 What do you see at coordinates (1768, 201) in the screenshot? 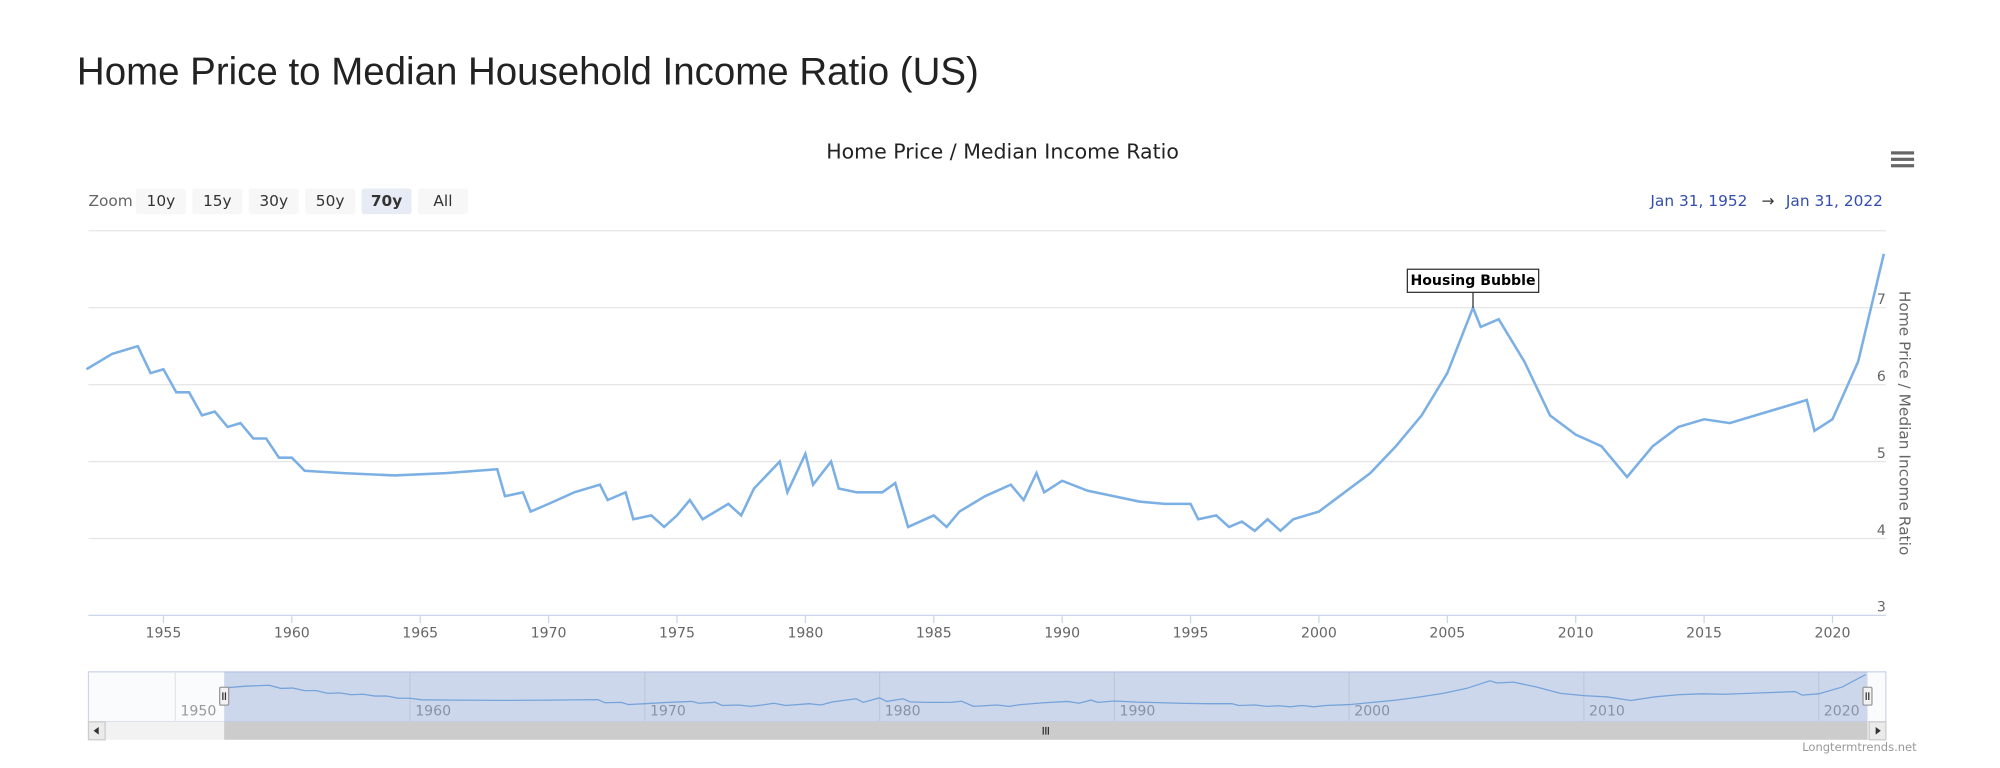
I see `date-arrow: →` at bounding box center [1768, 201].